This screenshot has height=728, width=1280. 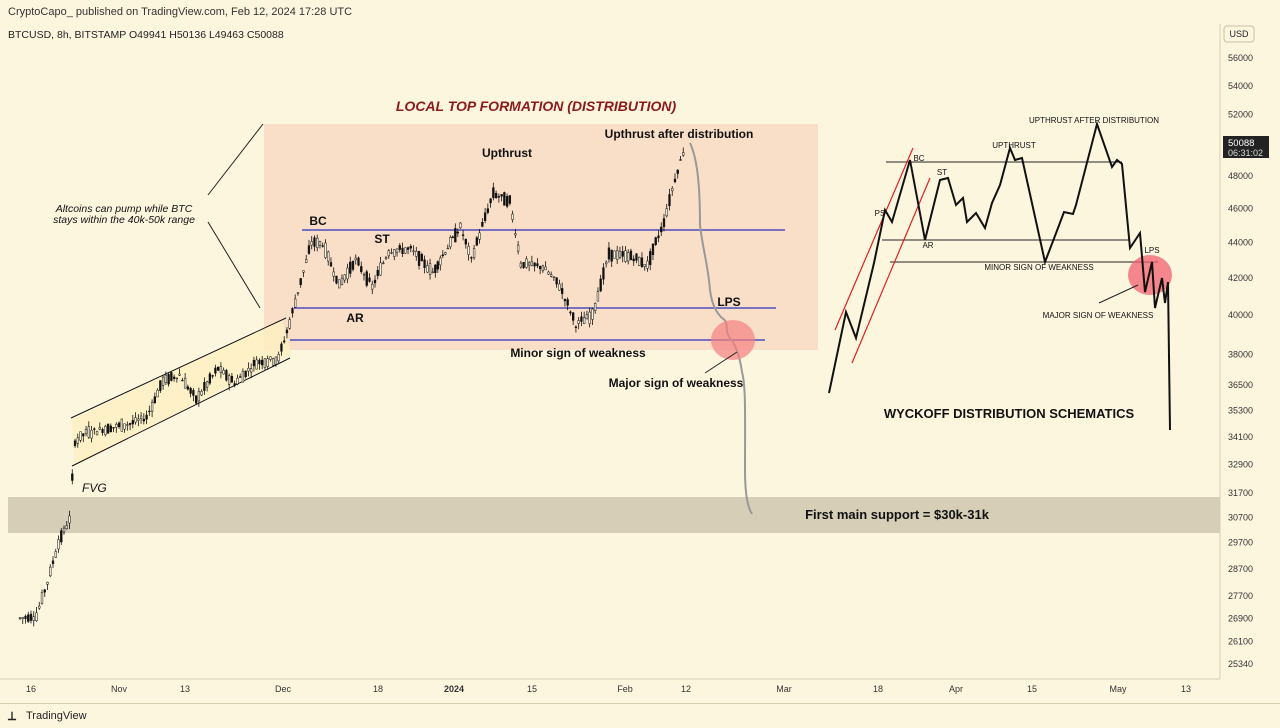 I want to click on support-zone, so click(x=614, y=515).